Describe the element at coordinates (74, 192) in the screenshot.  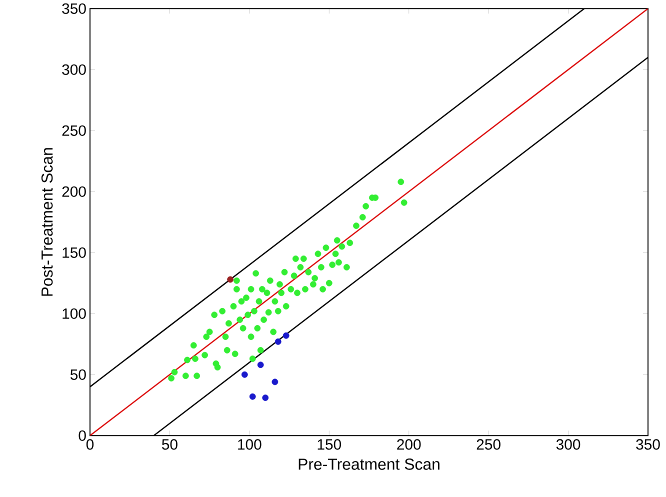
I see `y-tick-label: 200` at that location.